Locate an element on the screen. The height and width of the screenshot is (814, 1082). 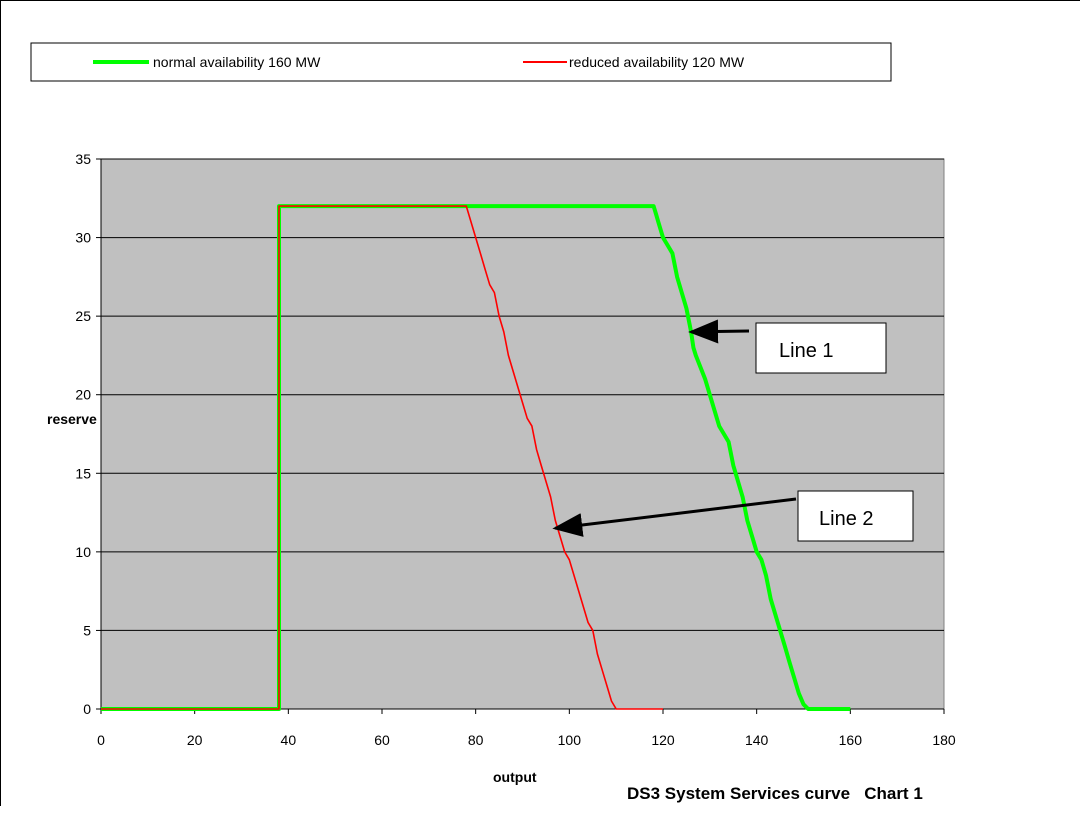
y-tick-label: 10 is located at coordinates (83, 552).